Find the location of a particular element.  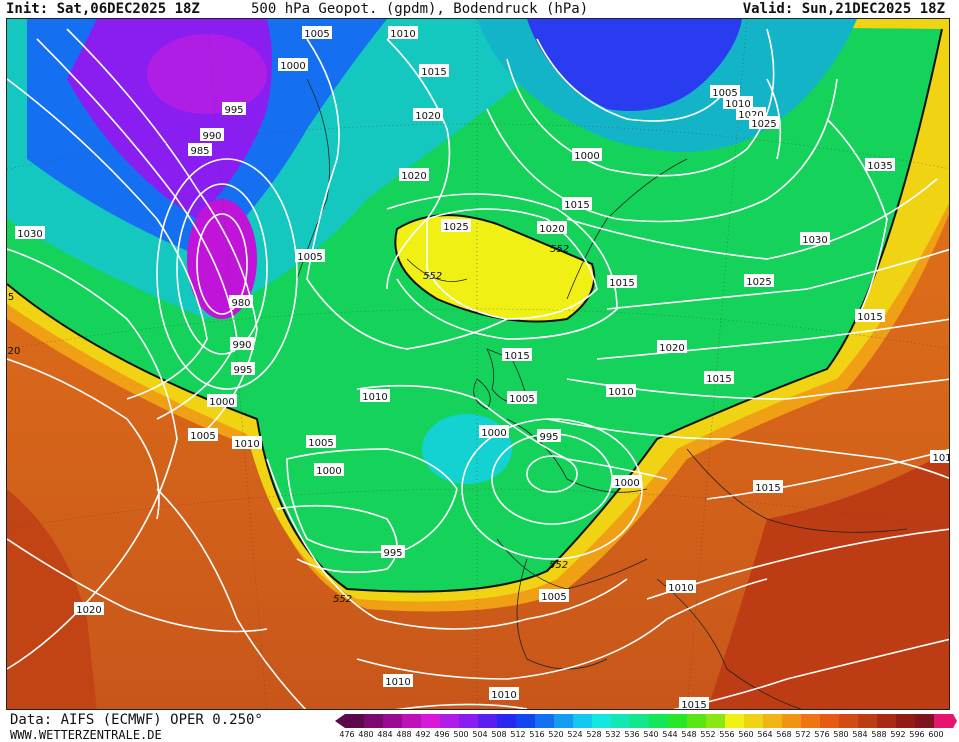

colorbar-tick-label: 524 is located at coordinates (575, 734).